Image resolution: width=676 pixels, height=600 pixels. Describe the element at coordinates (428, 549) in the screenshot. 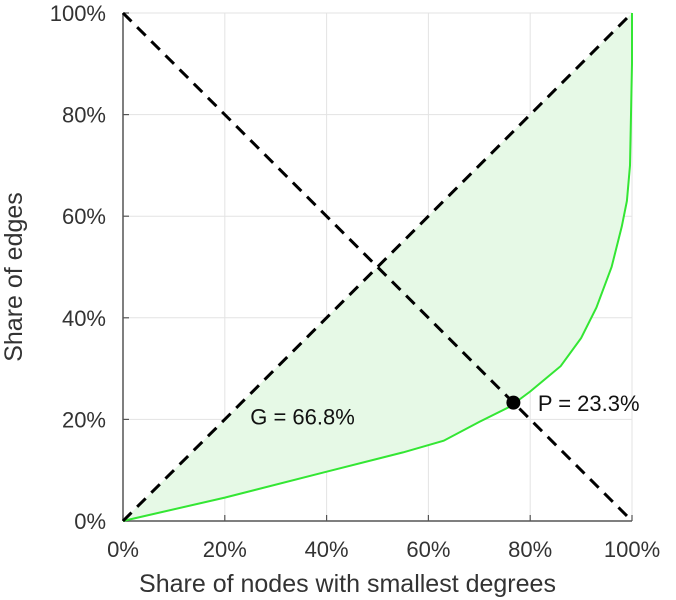

I see `x-tick-label-3: 60%` at that location.